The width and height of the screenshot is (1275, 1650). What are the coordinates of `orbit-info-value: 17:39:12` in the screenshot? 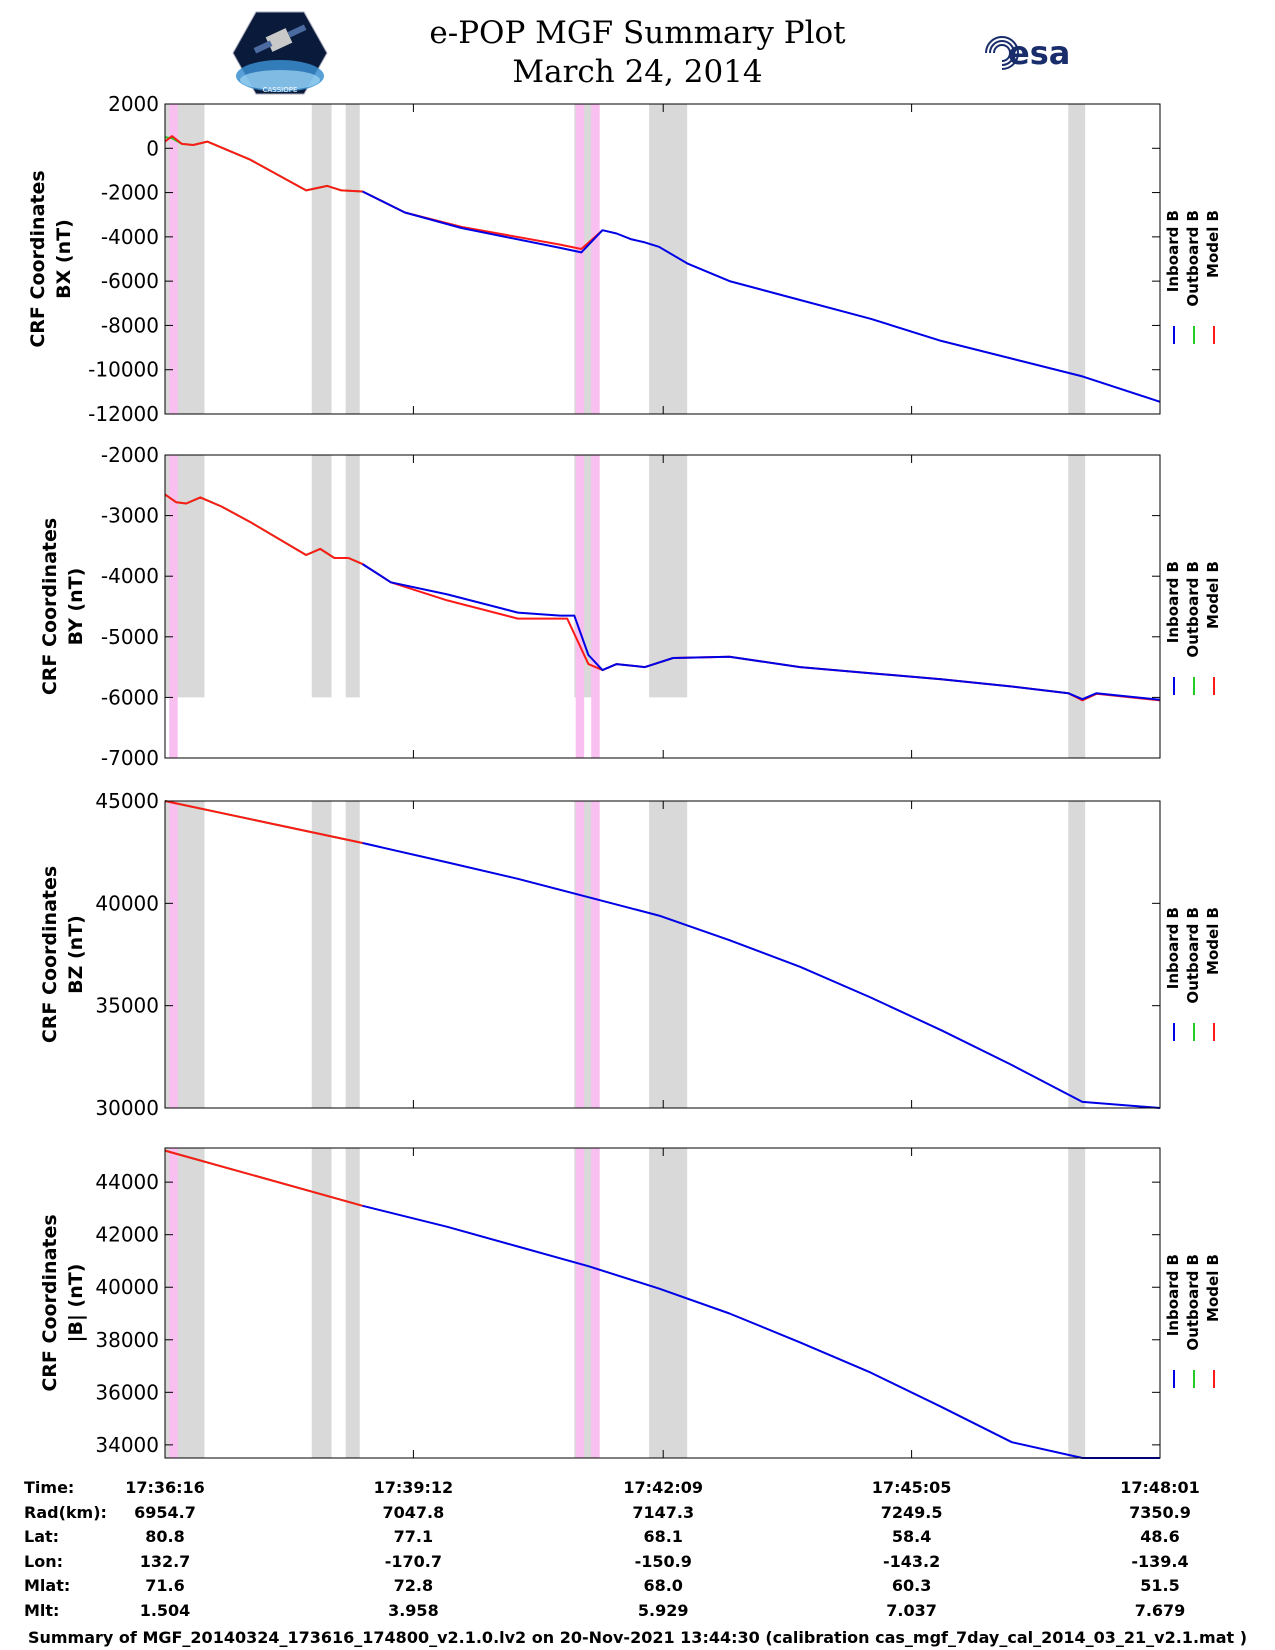 It's located at (413, 1487).